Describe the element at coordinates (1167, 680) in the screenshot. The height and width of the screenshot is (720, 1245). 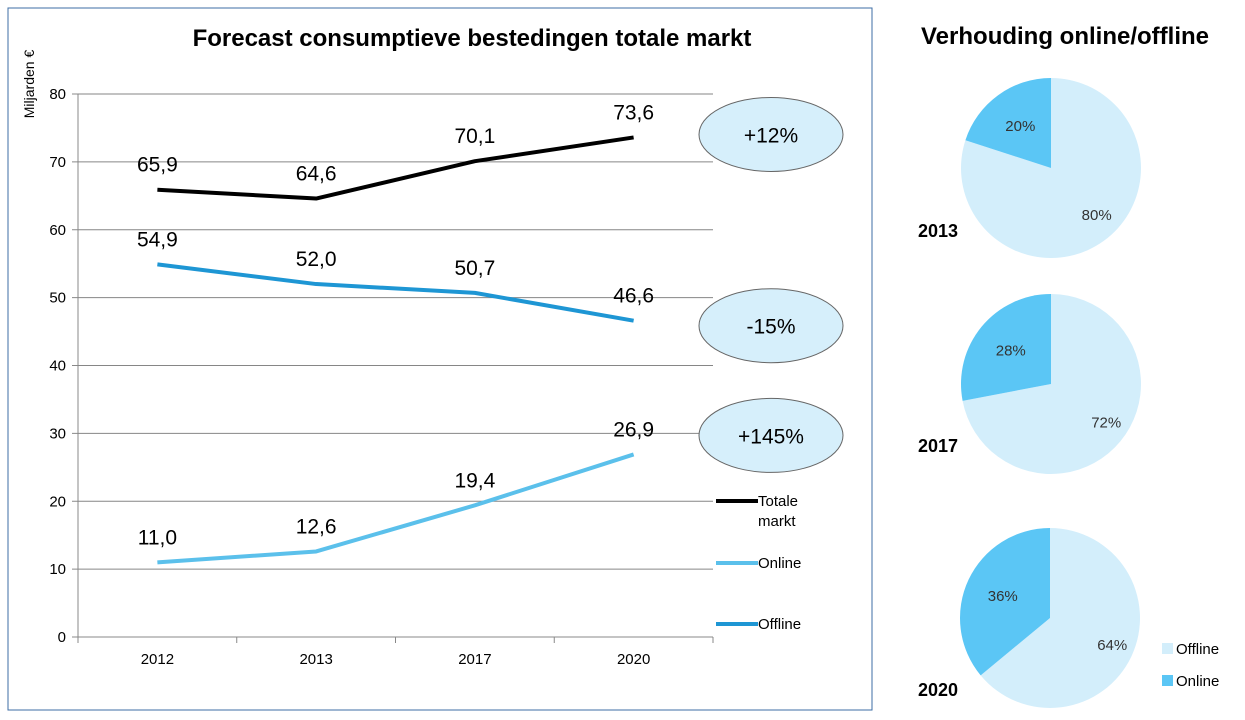
I see `pie-legend-swatch-online` at that location.